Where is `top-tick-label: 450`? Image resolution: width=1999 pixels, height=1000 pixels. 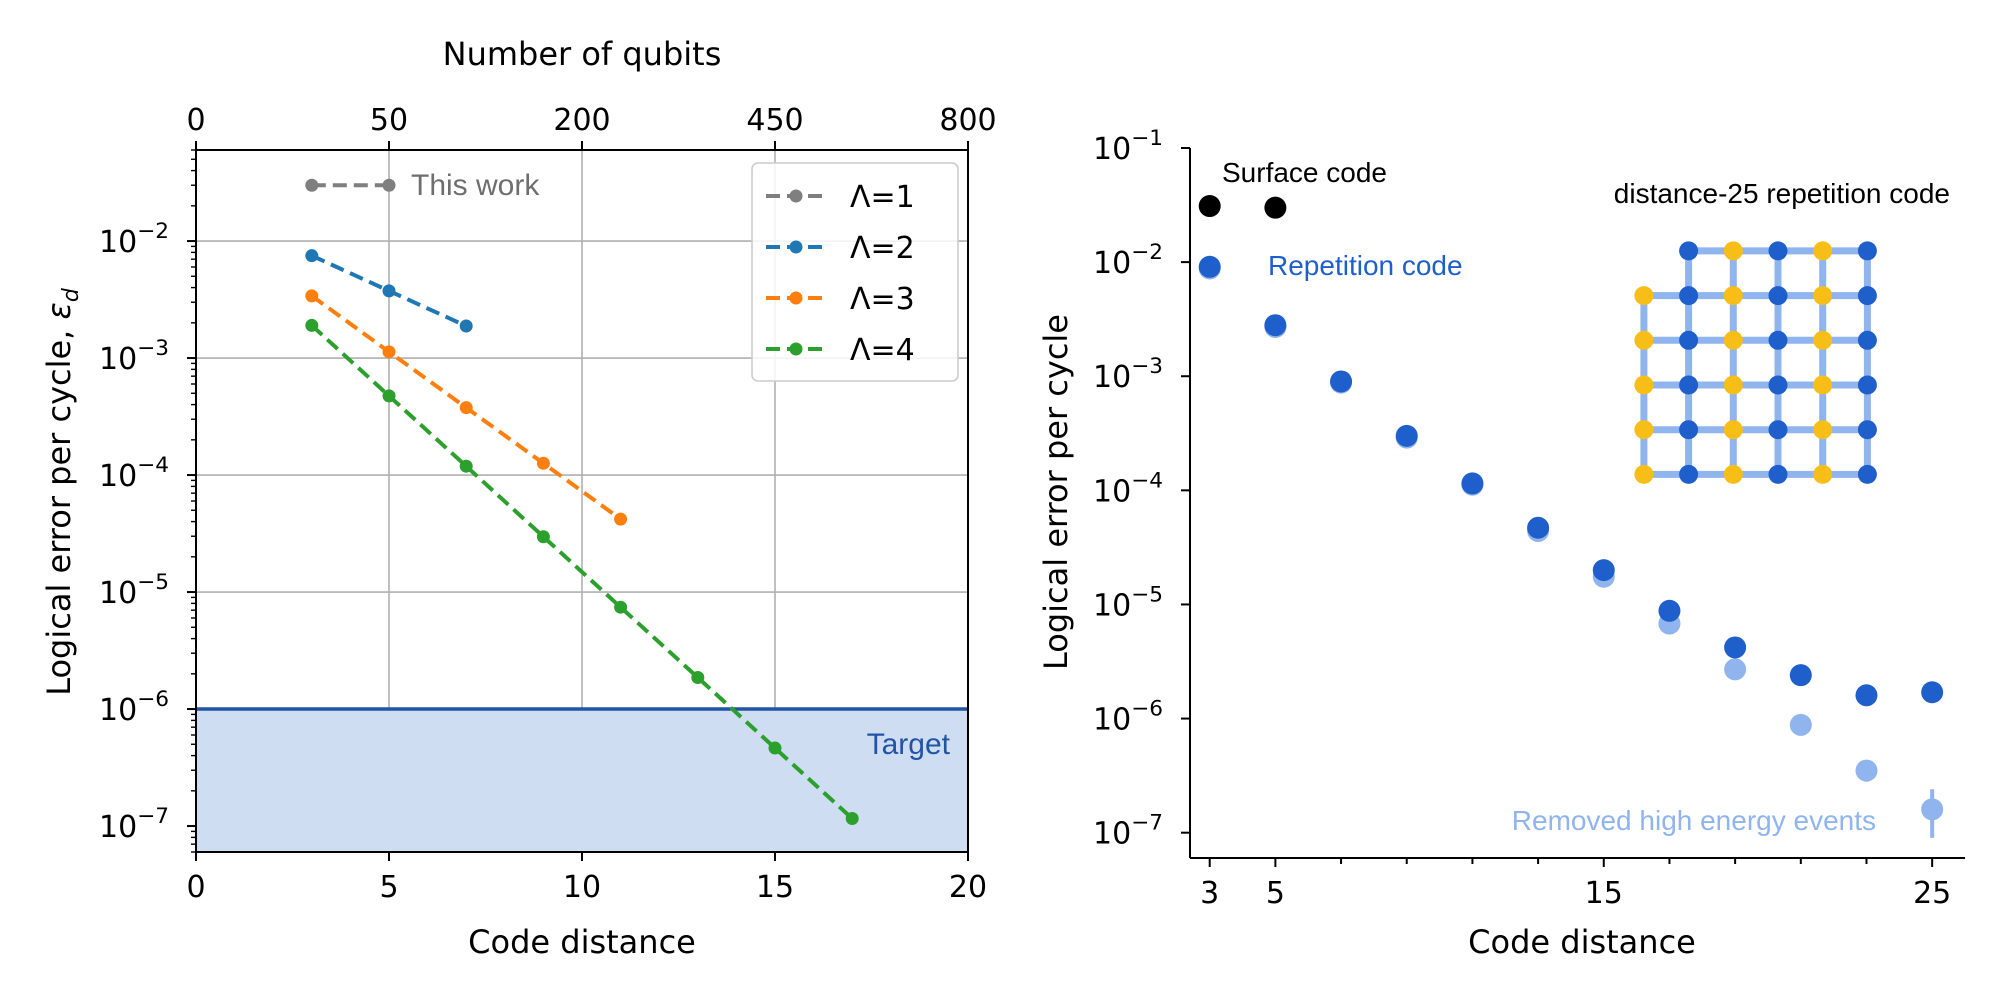
top-tick-label: 450 is located at coordinates (774, 120).